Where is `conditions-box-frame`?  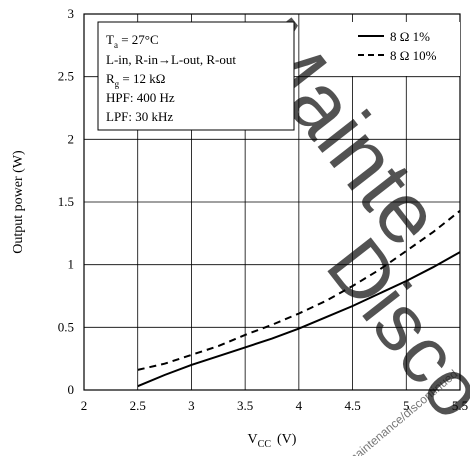 conditions-box-frame is located at coordinates (196, 76).